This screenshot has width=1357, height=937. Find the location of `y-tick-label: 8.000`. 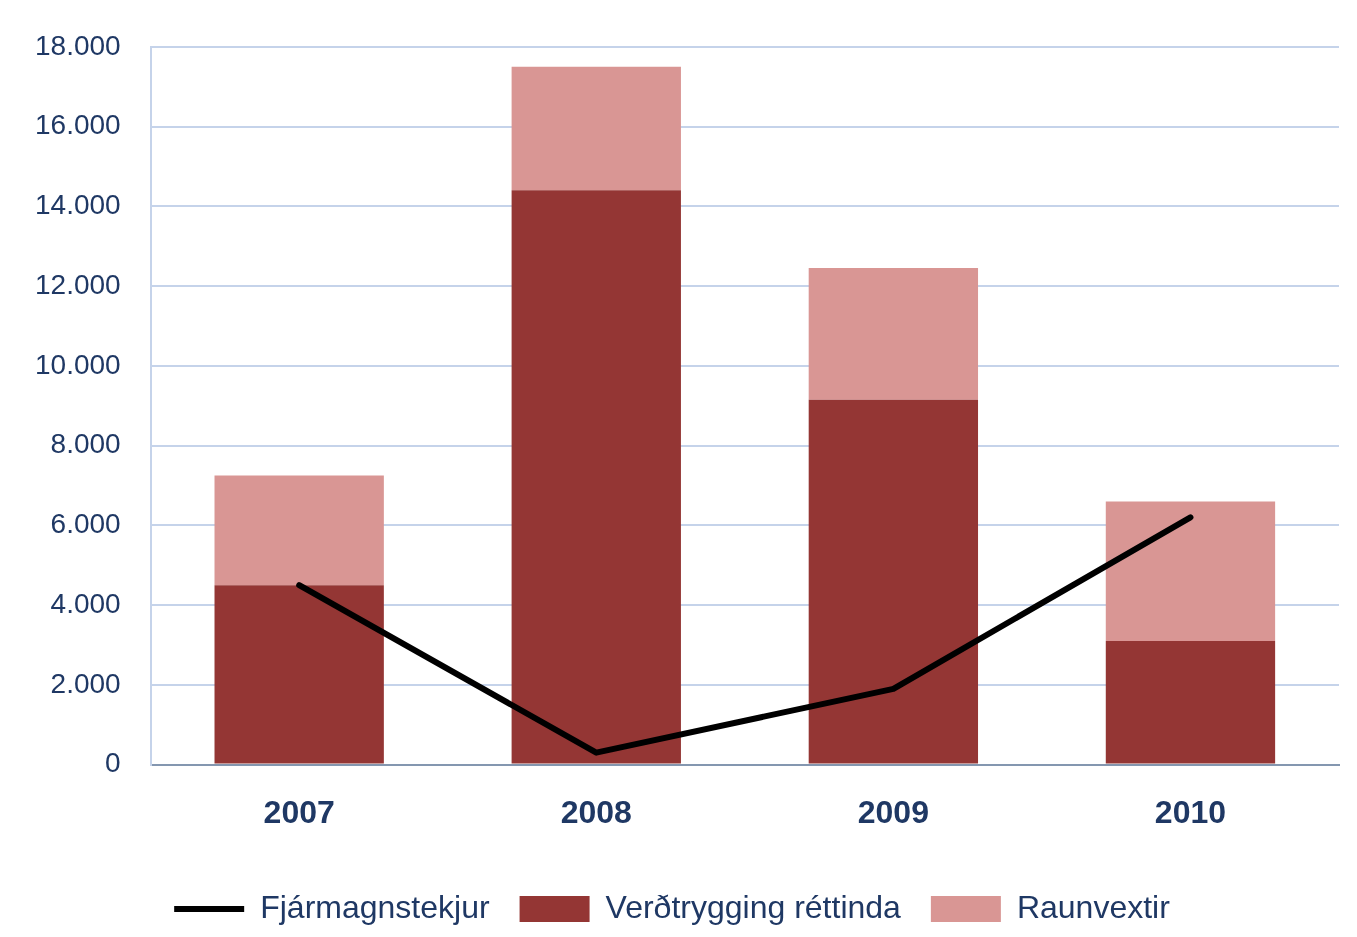

y-tick-label: 8.000 is located at coordinates (85, 444).